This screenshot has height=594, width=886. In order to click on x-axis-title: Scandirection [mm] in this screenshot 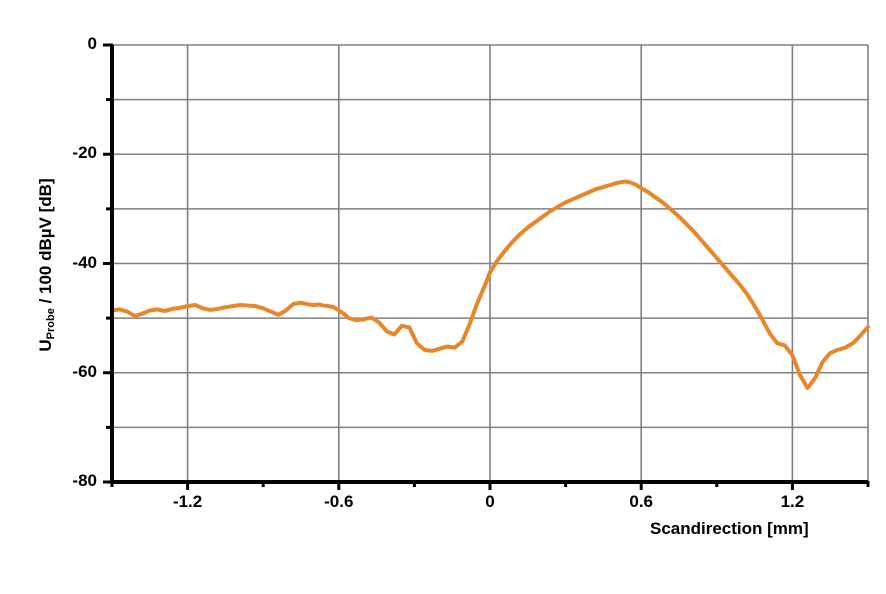, I will do `click(729, 528)`.